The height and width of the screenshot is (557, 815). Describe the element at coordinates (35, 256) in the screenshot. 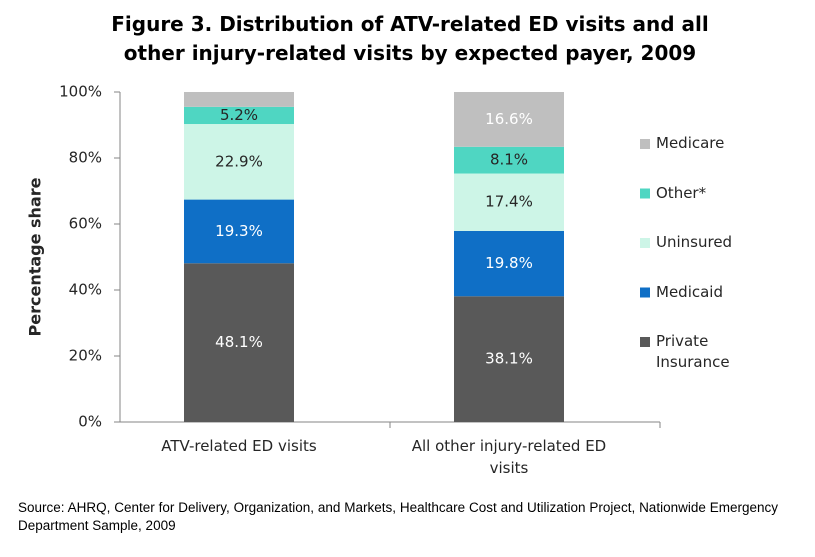

I see `y-axis-label: Percentage share` at that location.